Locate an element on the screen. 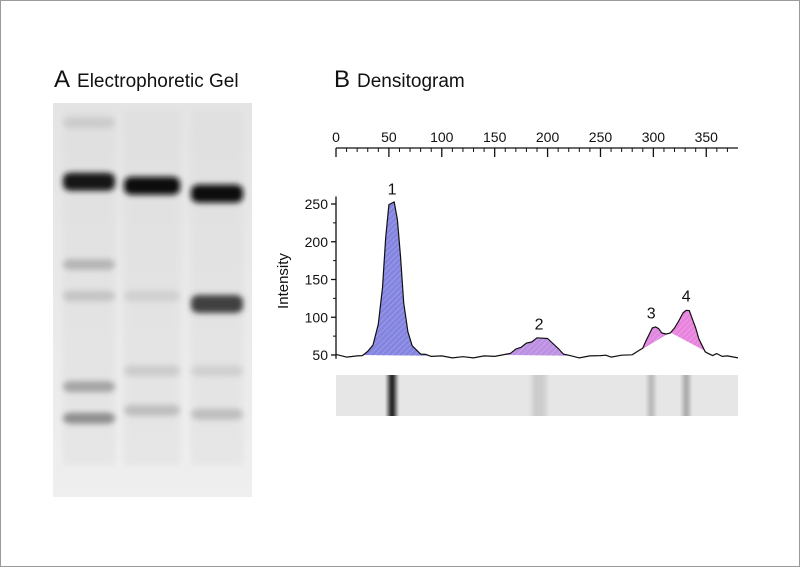 This screenshot has height=567, width=800. panel-b-letter: B is located at coordinates (342, 79).